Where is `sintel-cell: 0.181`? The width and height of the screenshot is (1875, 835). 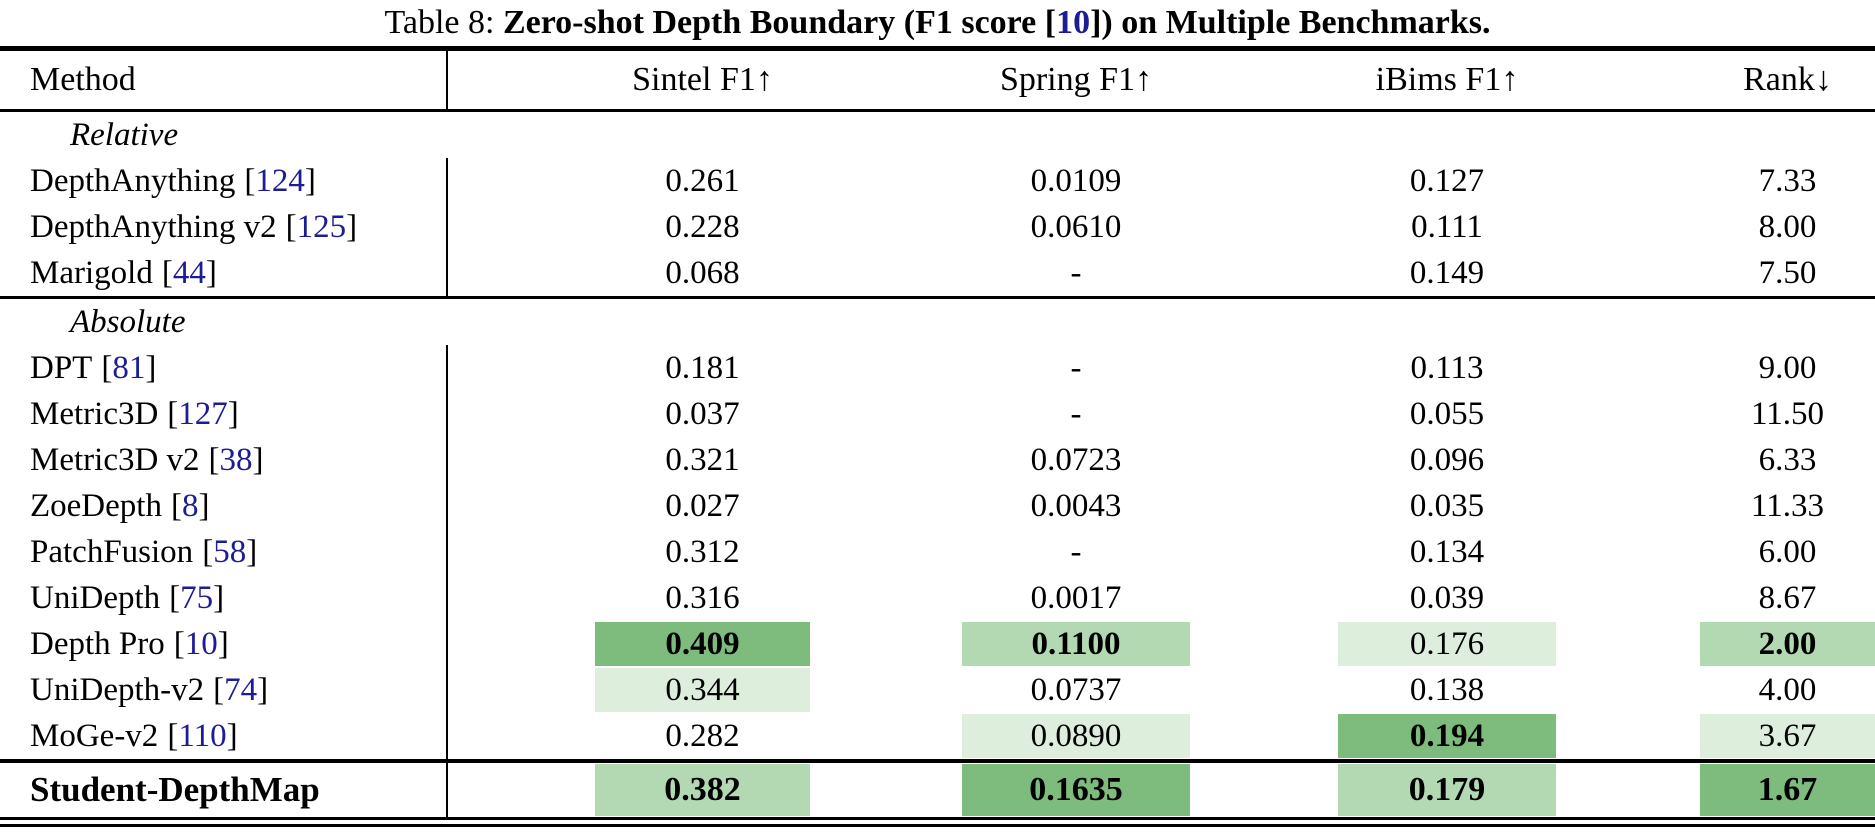
sintel-cell: 0.181 is located at coordinates (702, 367).